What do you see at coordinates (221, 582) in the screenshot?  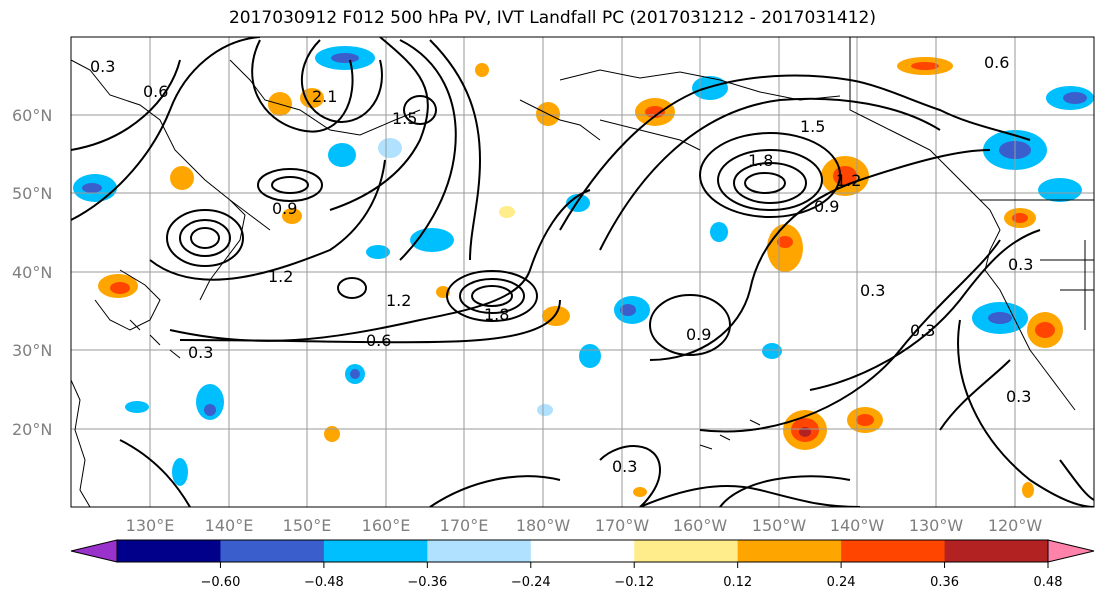 I see `colorbar-tick-label: −0.60` at bounding box center [221, 582].